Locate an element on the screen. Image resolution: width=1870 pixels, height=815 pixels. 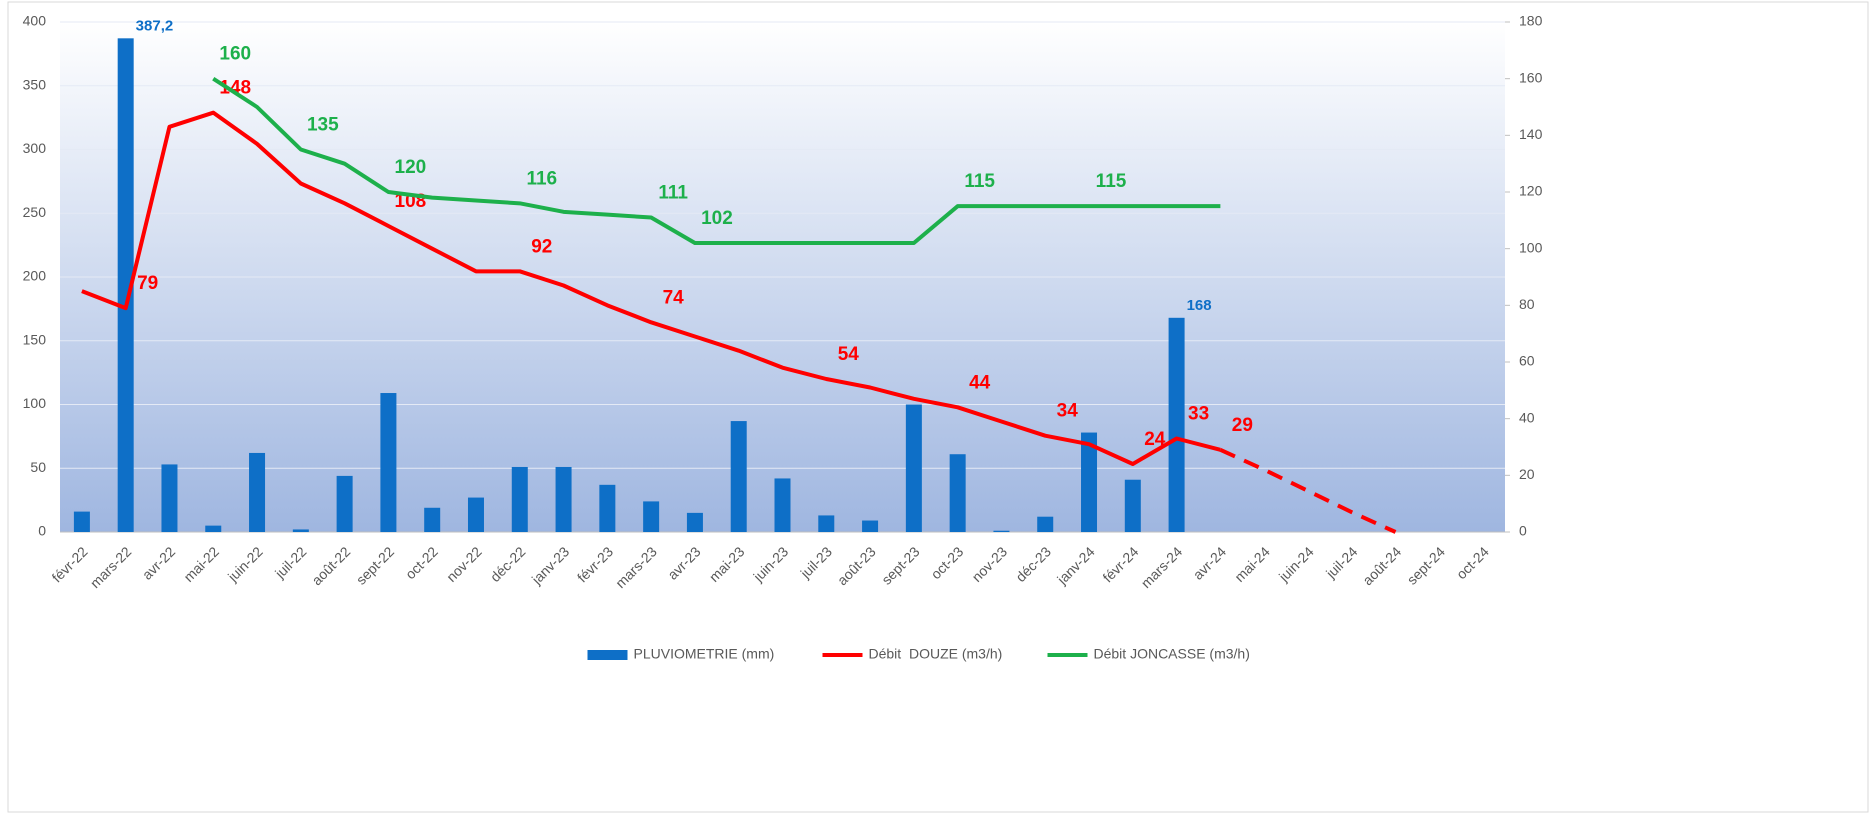
x-tick-label: oct-22 is located at coordinates (421, 562).